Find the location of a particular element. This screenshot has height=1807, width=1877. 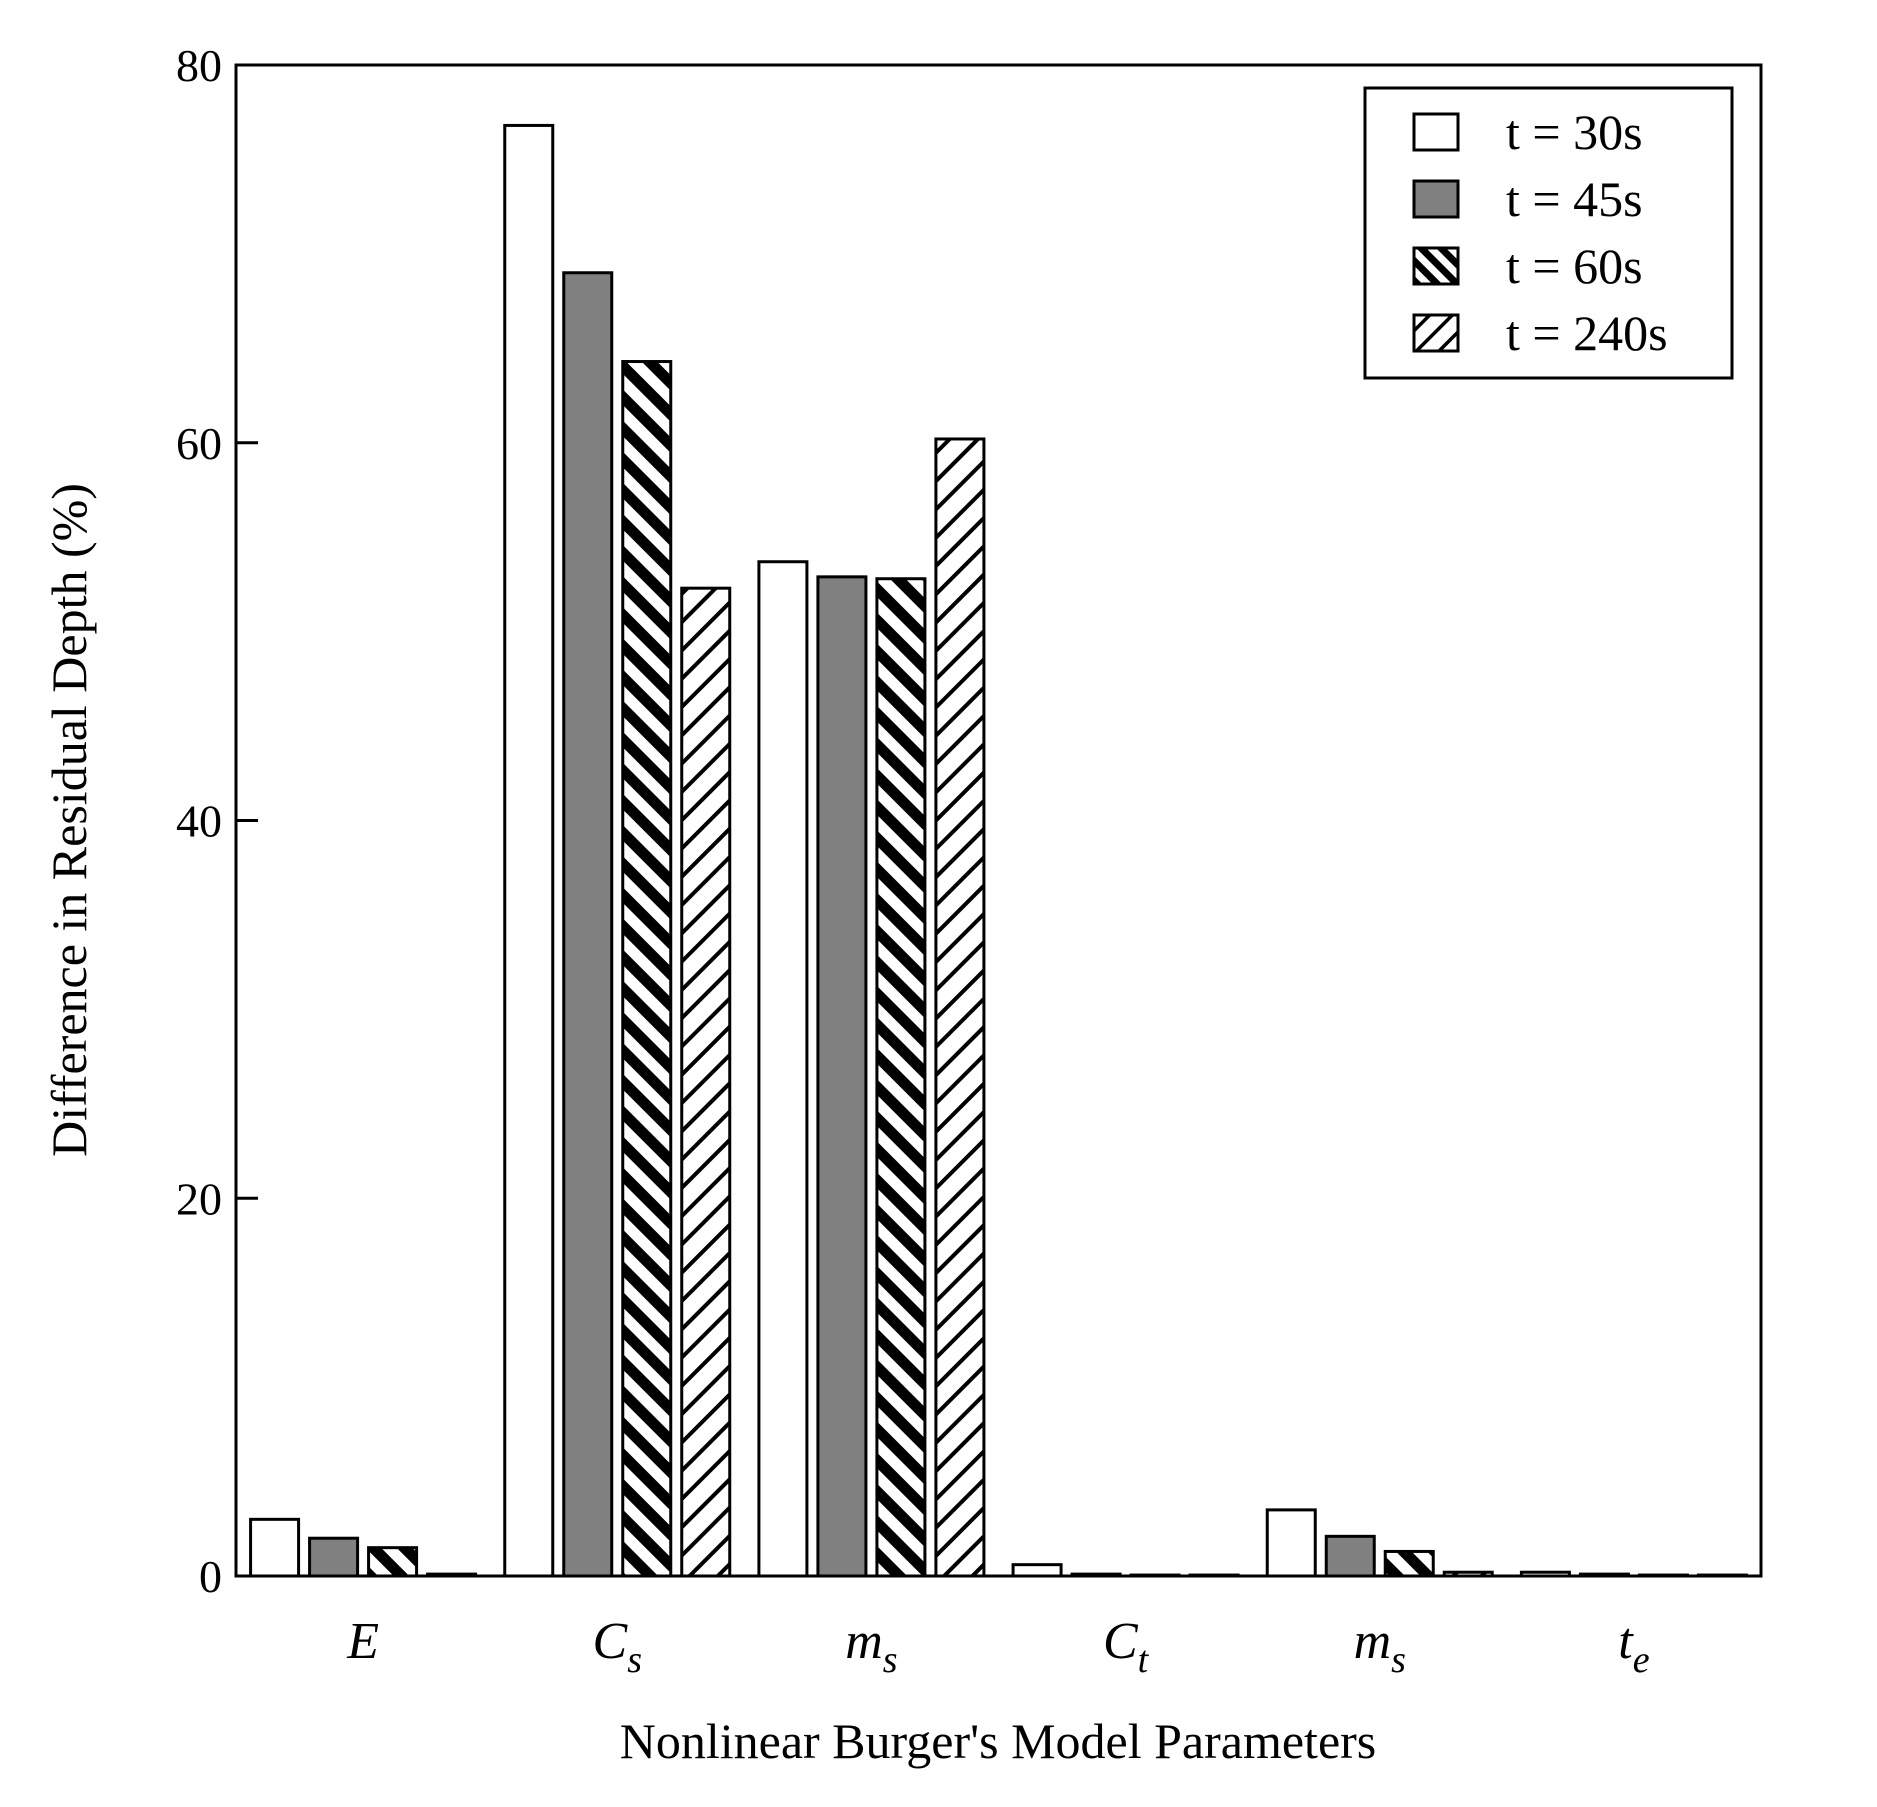

y-axis-title: Difference in Residual Depth (%) is located at coordinates (69, 820).